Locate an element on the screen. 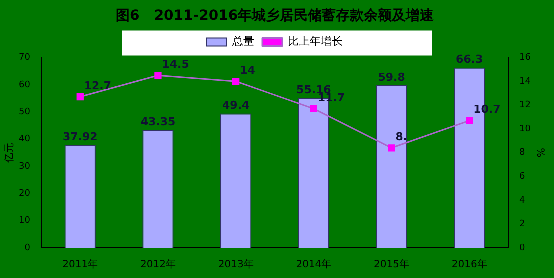  y2-axis-title: % is located at coordinates (540, 153).